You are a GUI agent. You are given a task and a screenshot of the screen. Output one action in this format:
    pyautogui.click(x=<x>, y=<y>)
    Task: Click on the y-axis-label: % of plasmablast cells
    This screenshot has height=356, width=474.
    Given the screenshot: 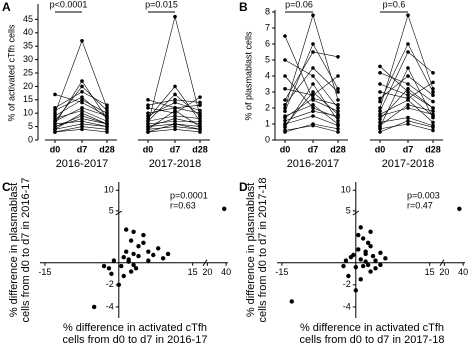 What is the action you would take?
    pyautogui.click(x=248, y=76)
    